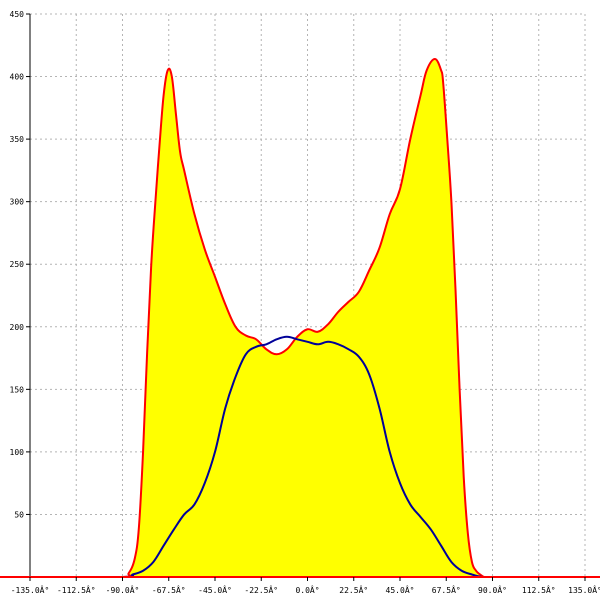  What do you see at coordinates (17, 264) in the screenshot?
I see `y-tick-label: 250` at bounding box center [17, 264].